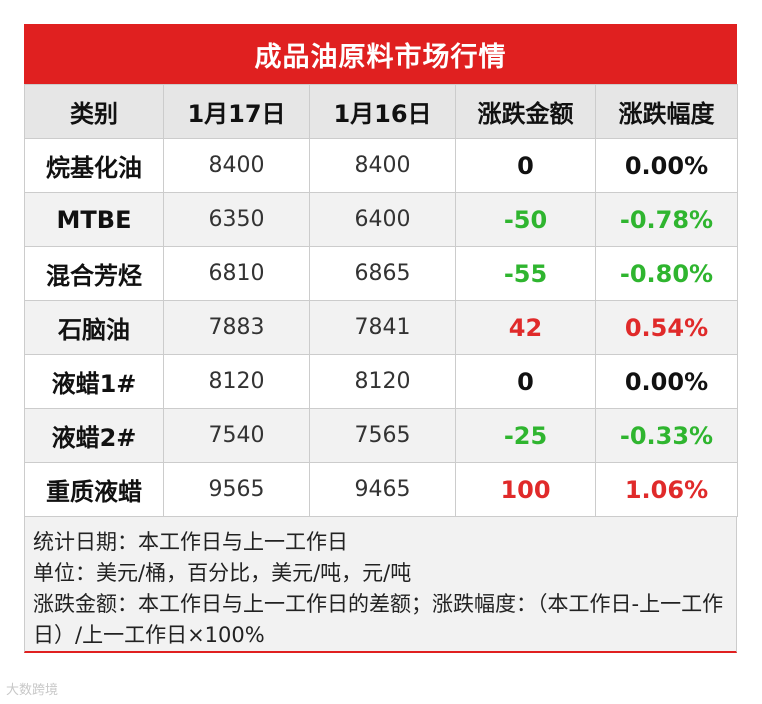 The image size is (762, 704). What do you see at coordinates (94, 435) in the screenshot?
I see `row-name-cell: 液蜡2#` at bounding box center [94, 435].